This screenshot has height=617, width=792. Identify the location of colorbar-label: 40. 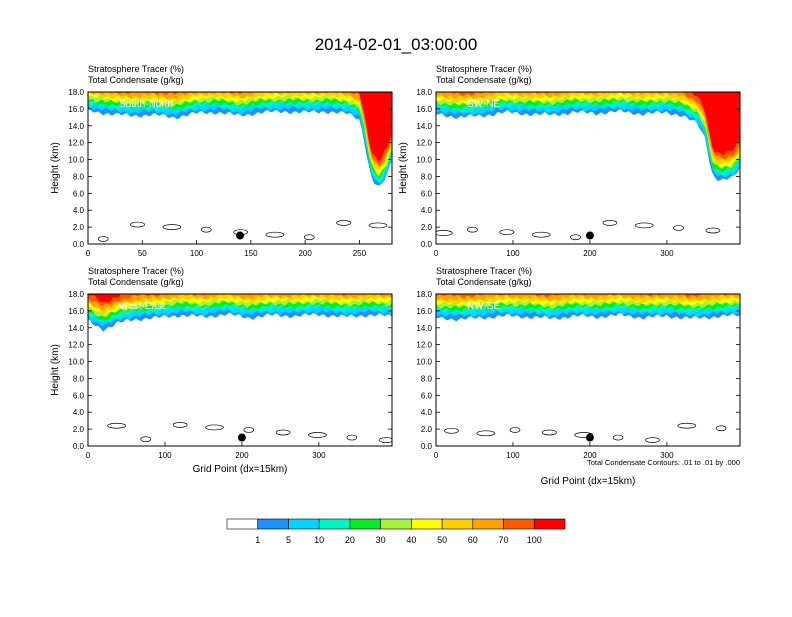
(411, 540).